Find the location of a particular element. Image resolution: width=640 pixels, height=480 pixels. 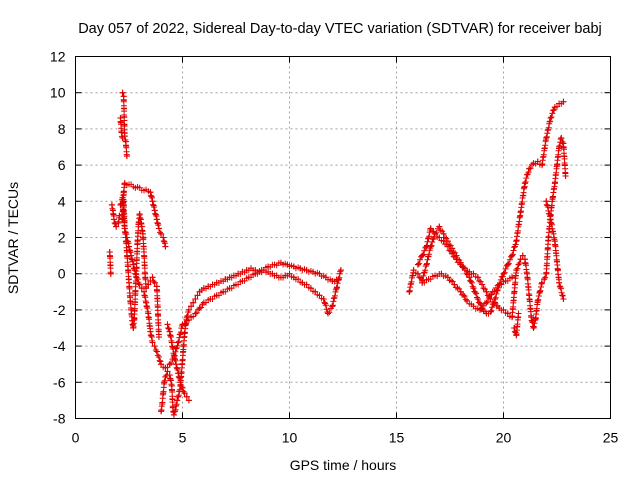

x-axis-label: GPS time / hours is located at coordinates (343, 465).